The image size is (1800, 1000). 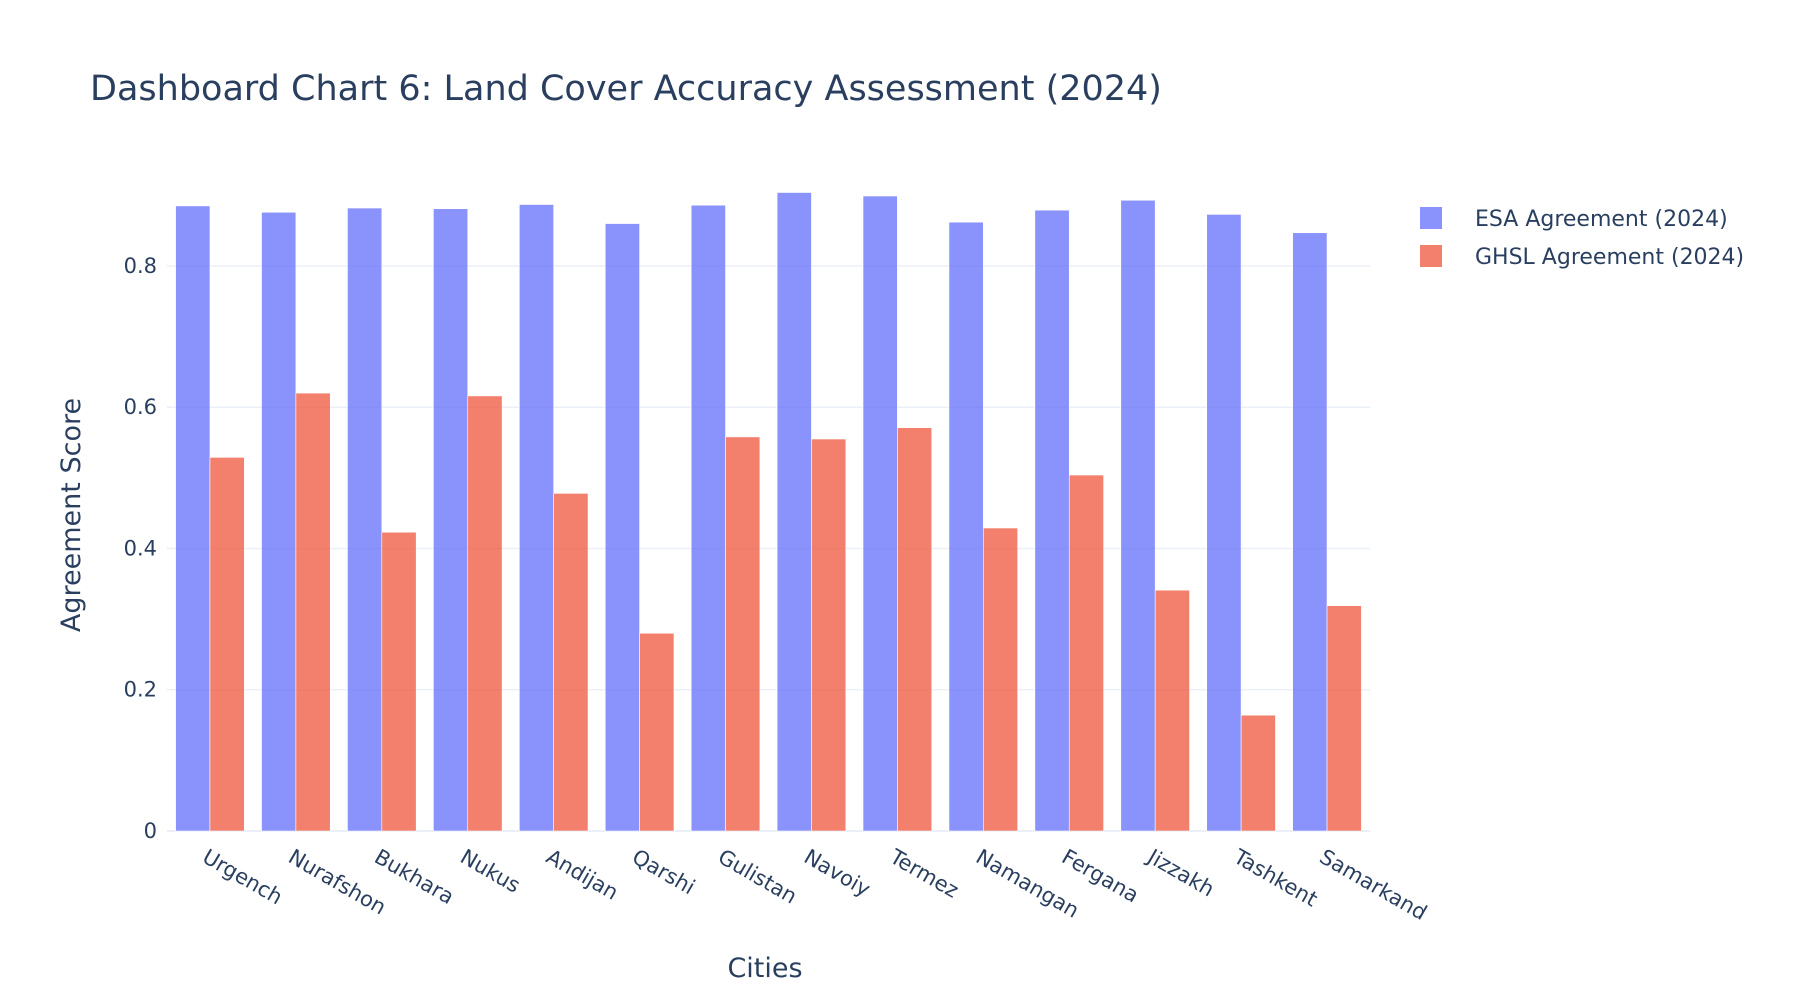 I want to click on legend-label: GHSL Agreement (2024), so click(x=1609, y=257).